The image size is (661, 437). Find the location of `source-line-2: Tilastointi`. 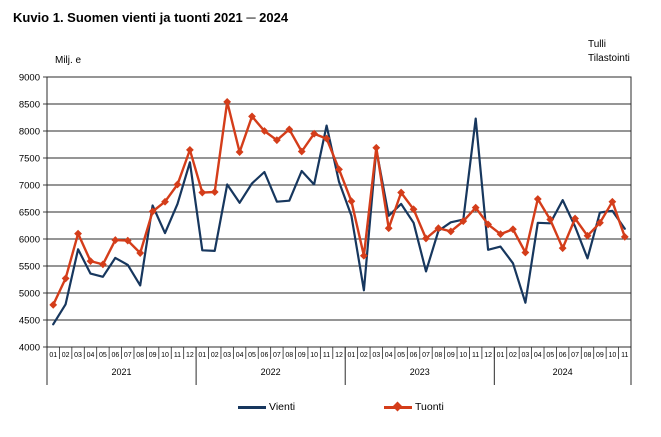

source-line-2: Tilastointi is located at coordinates (609, 58).